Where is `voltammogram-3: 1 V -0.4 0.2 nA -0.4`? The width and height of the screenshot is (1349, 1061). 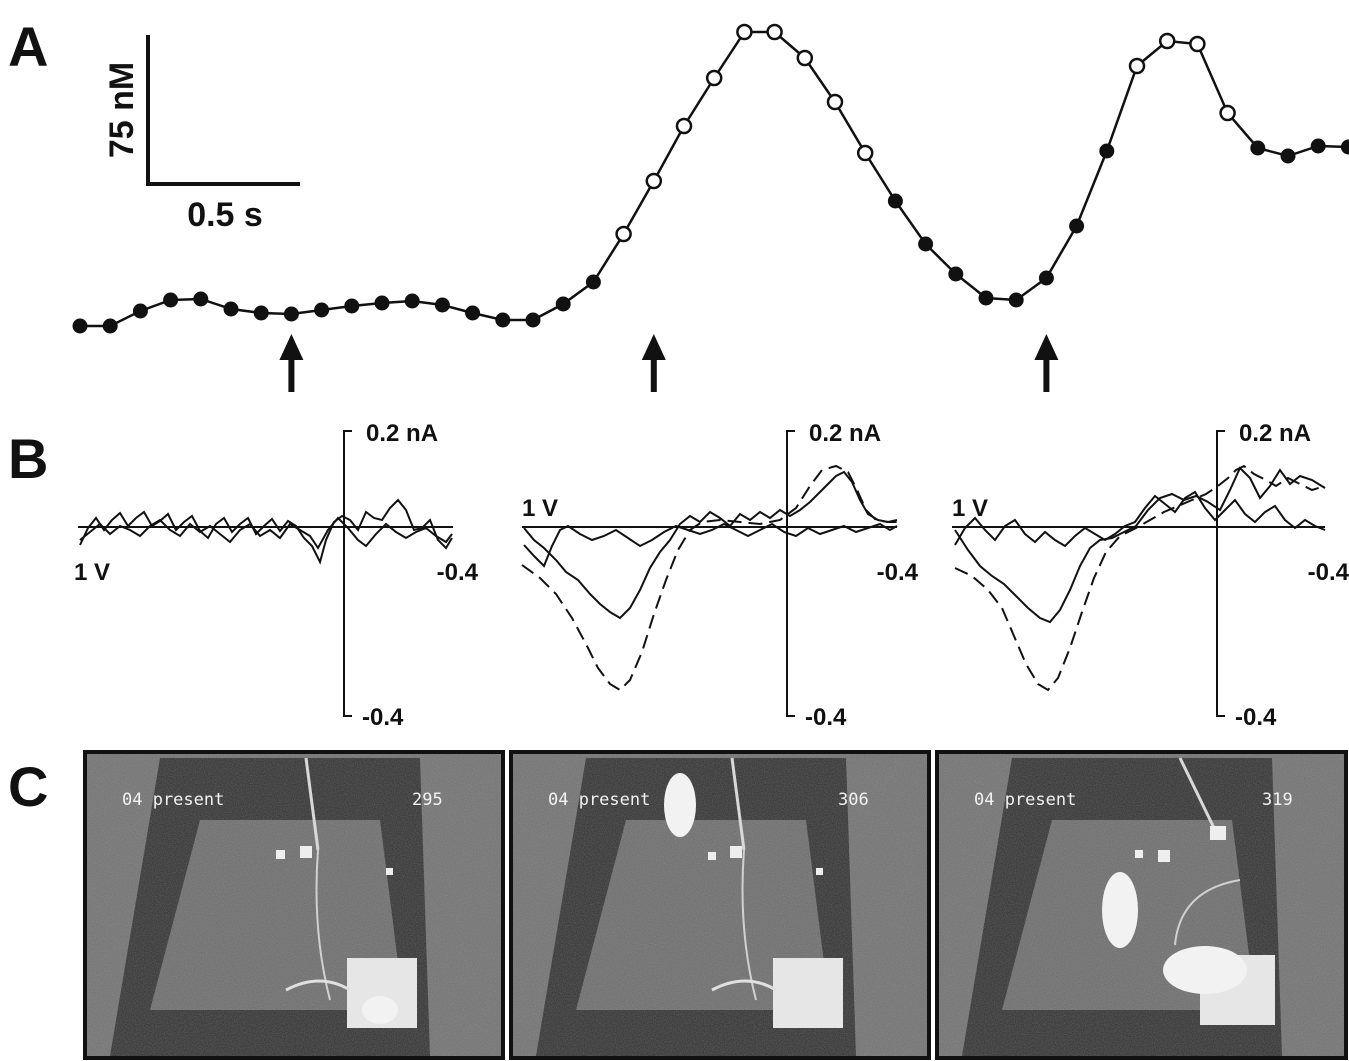 voltammogram-3: 1 V -0.4 0.2 nA -0.4 is located at coordinates (1150, 575).